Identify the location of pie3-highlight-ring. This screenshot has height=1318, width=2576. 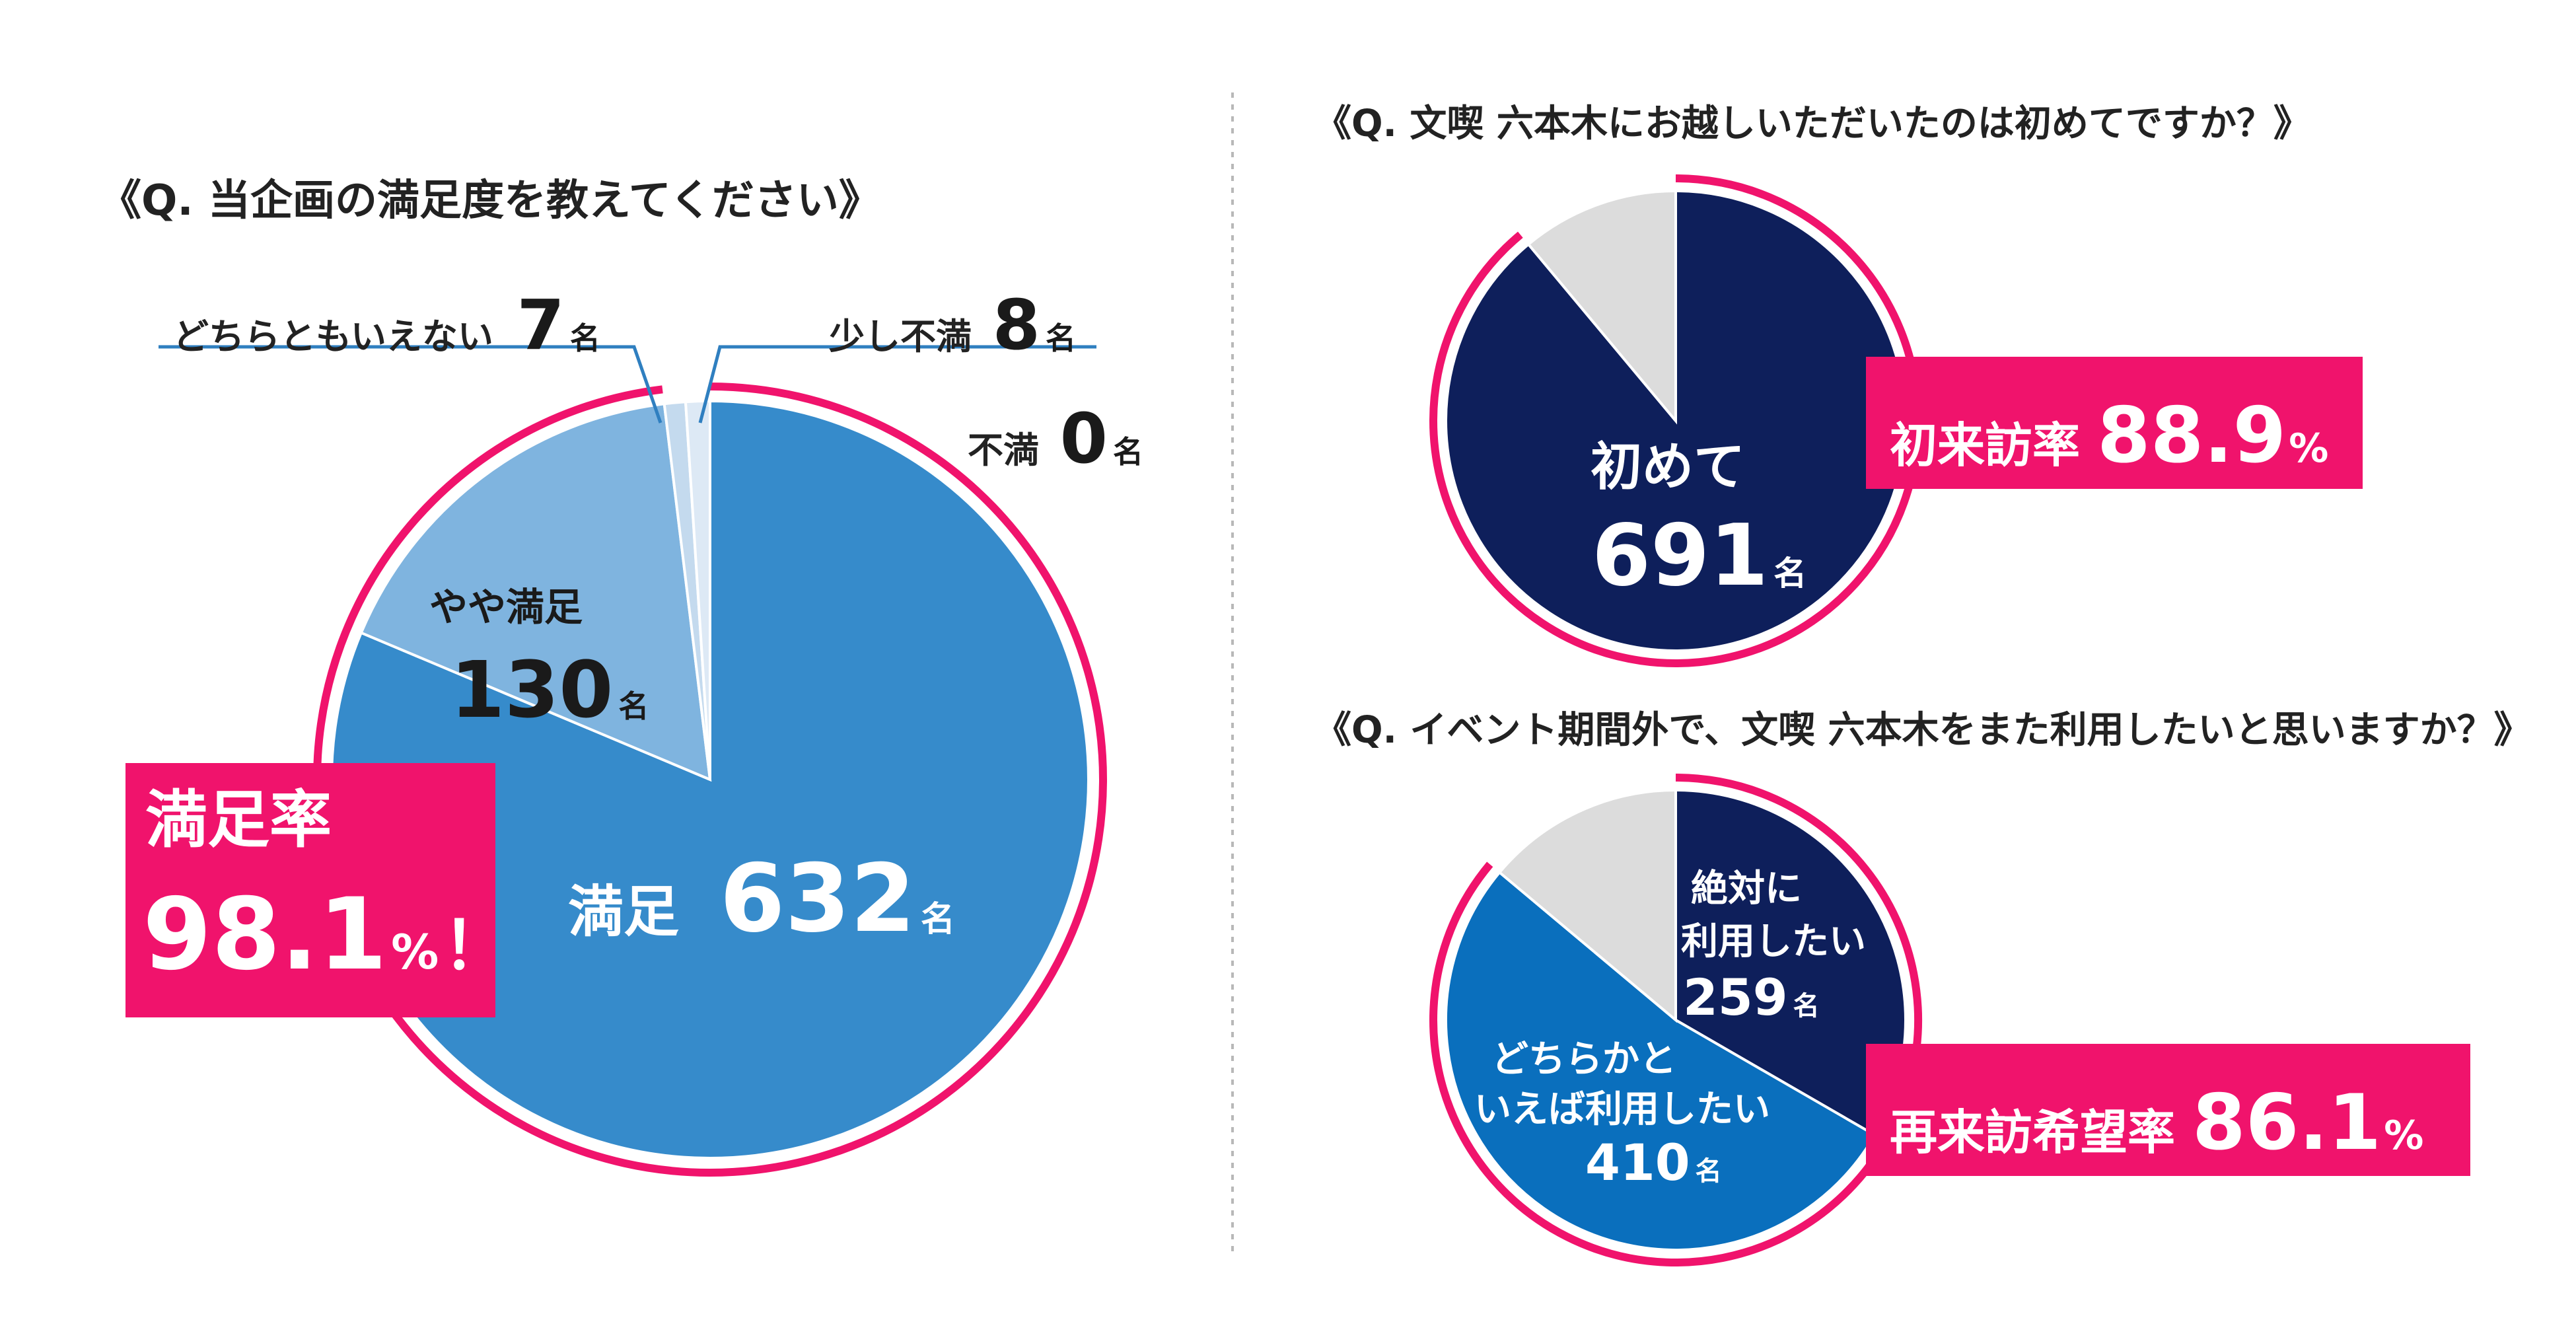
(1675, 1020).